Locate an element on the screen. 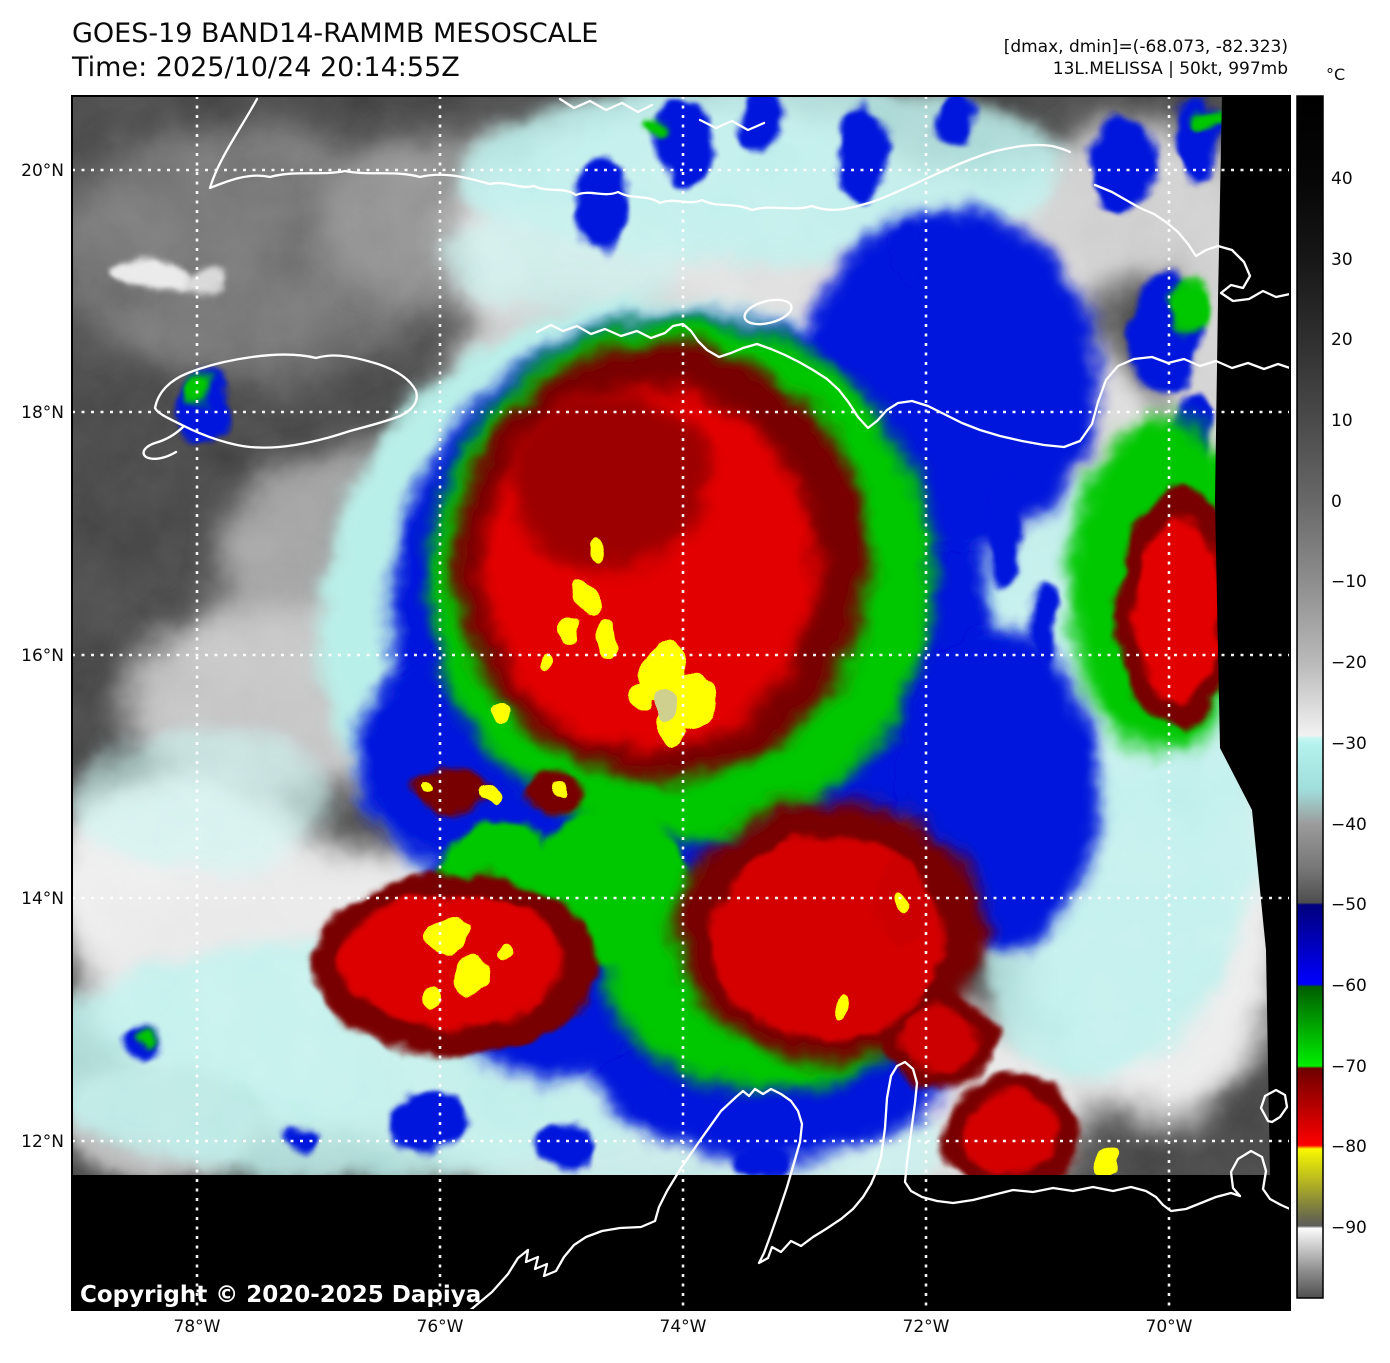 Image resolution: width=1390 pixels, height=1363 pixels. cbar-tick-30: 30 is located at coordinates (1342, 260).